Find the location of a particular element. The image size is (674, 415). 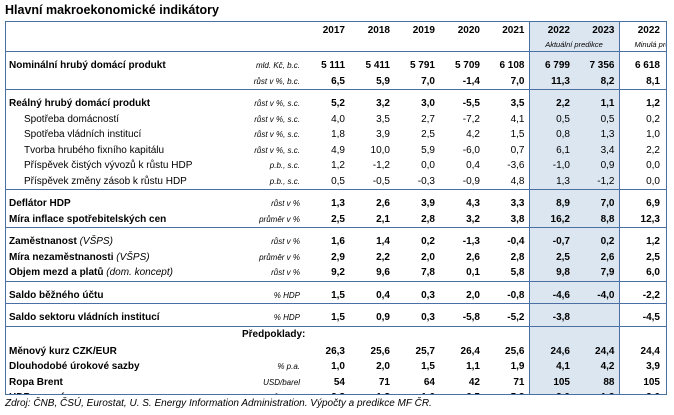

value-cell: -2,2 is located at coordinates (641, 295).